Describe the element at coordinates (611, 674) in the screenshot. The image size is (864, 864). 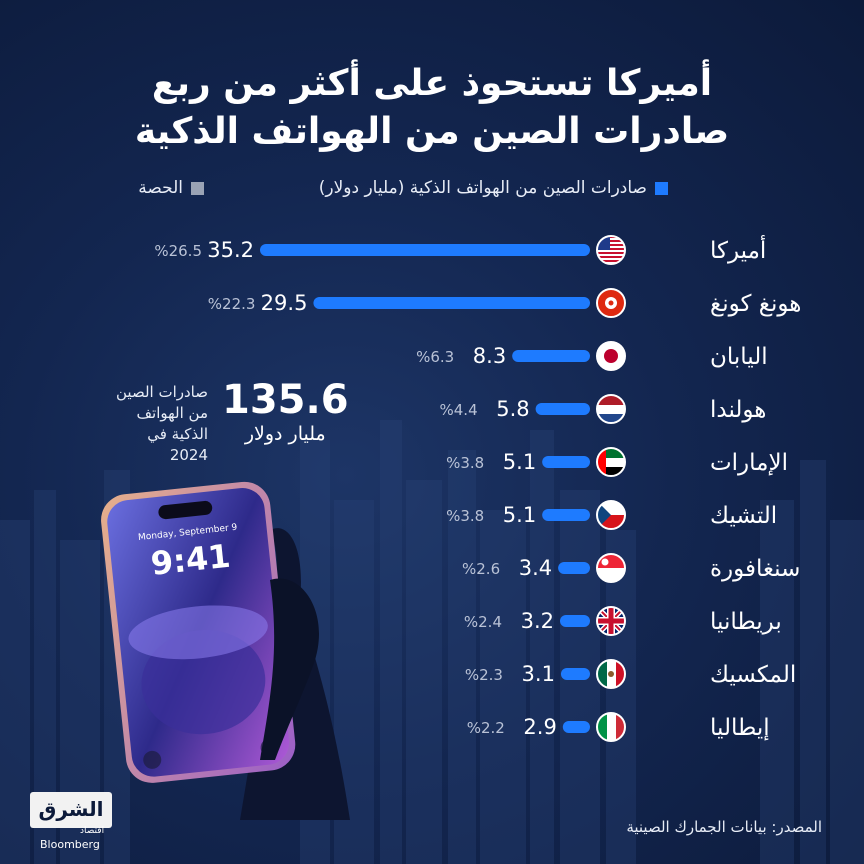
I see `flag-mexico-icon` at that location.